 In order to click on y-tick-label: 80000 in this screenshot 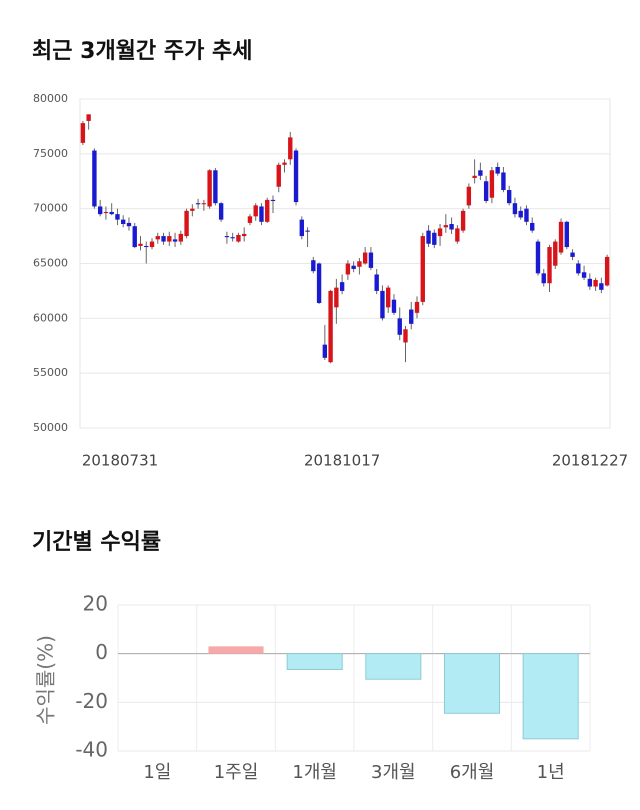, I will do `click(50, 98)`.